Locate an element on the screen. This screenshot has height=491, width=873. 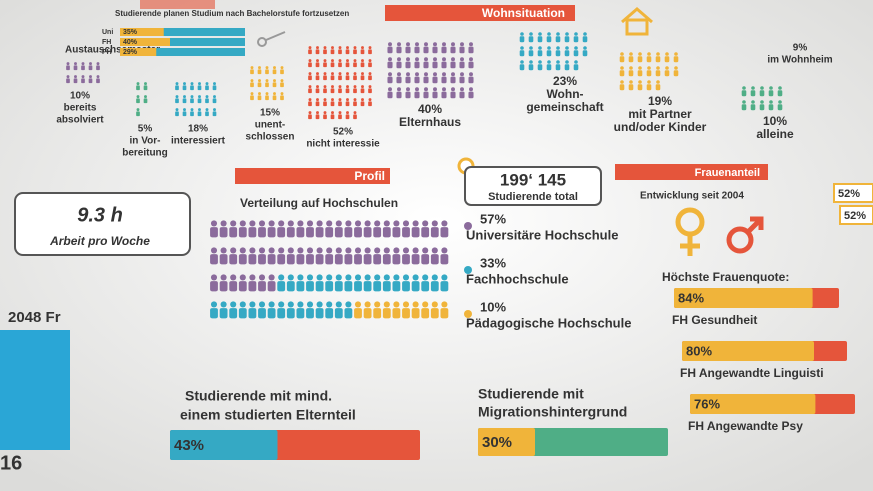
group-label: in Vor- is located at coordinates (145, 141).